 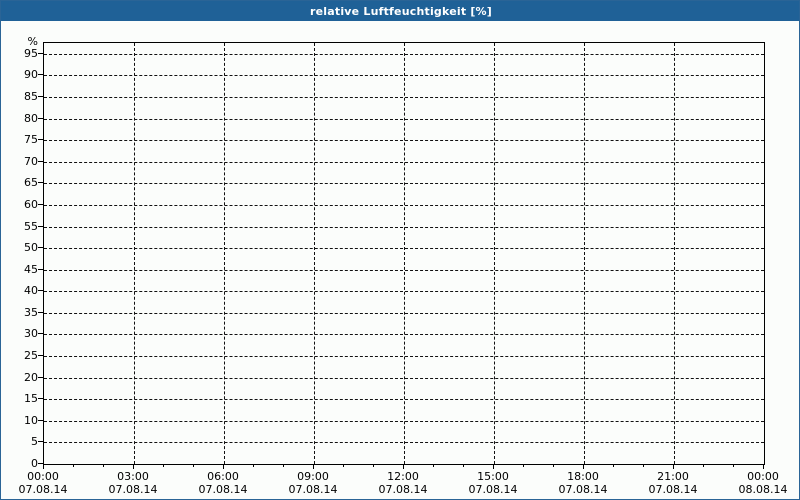 I want to click on y-tick-label: 45, so click(x=31, y=269).